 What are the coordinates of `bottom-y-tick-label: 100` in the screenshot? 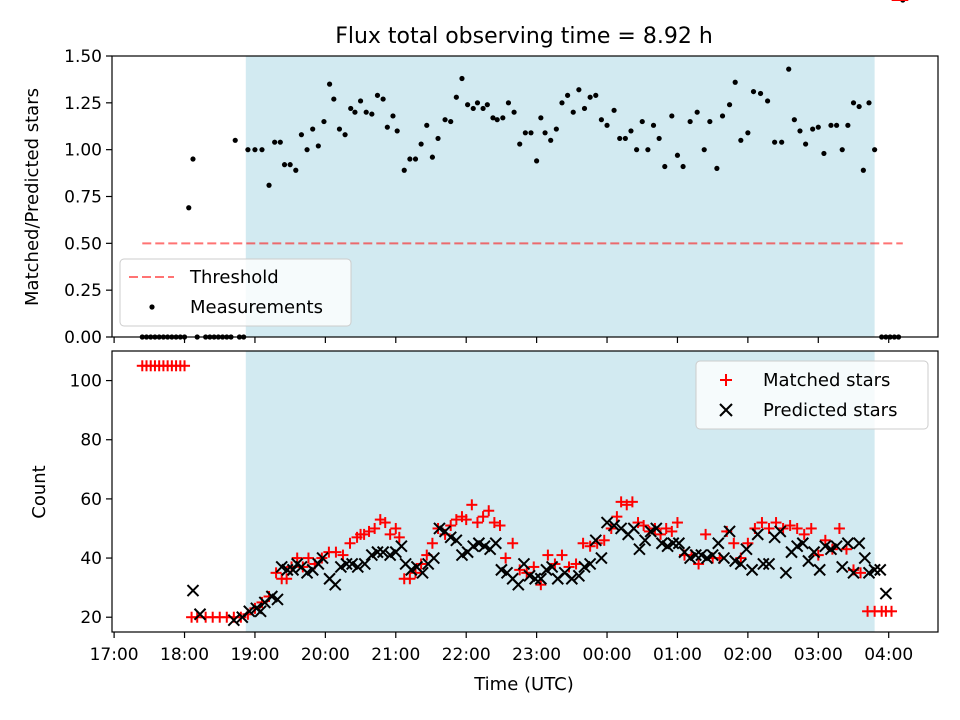 It's located at (86, 382).